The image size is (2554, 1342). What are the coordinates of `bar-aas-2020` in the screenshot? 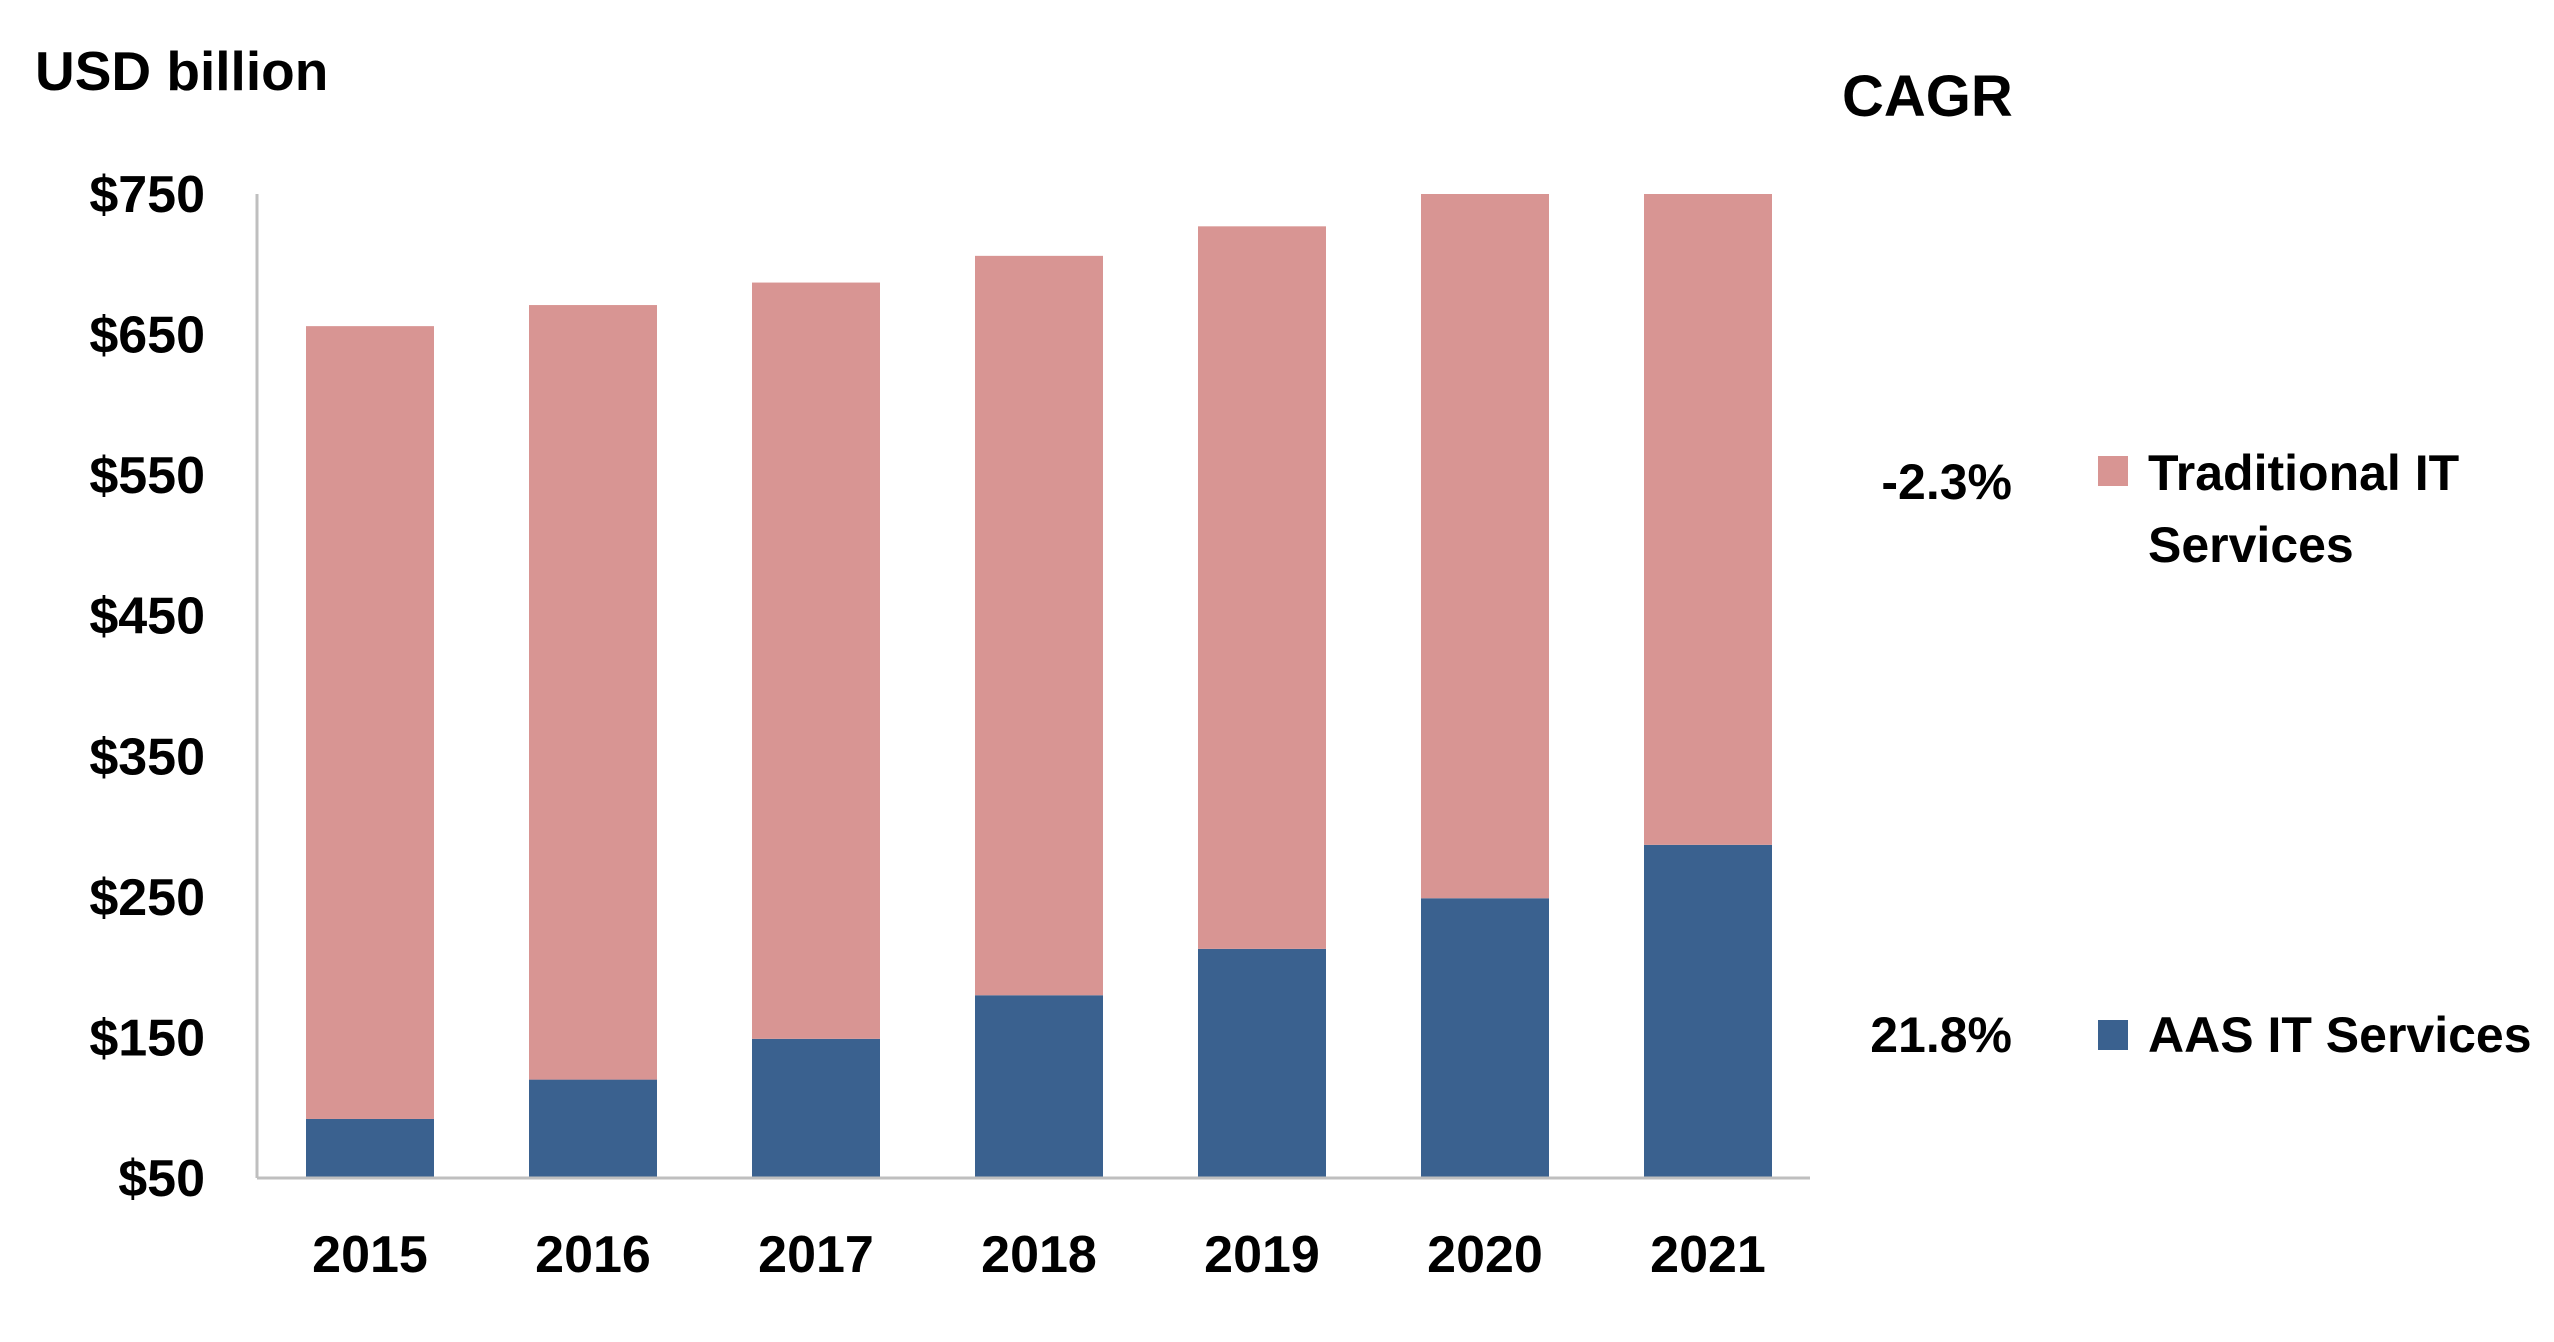 It's located at (1485, 1038).